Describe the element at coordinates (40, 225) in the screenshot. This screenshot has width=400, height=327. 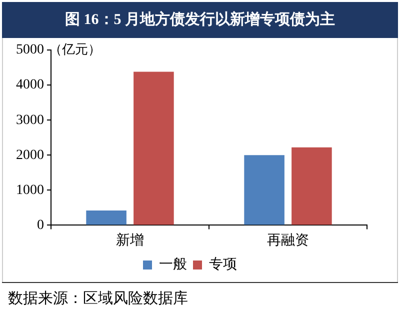
I see `y-tick-label: 0` at that location.